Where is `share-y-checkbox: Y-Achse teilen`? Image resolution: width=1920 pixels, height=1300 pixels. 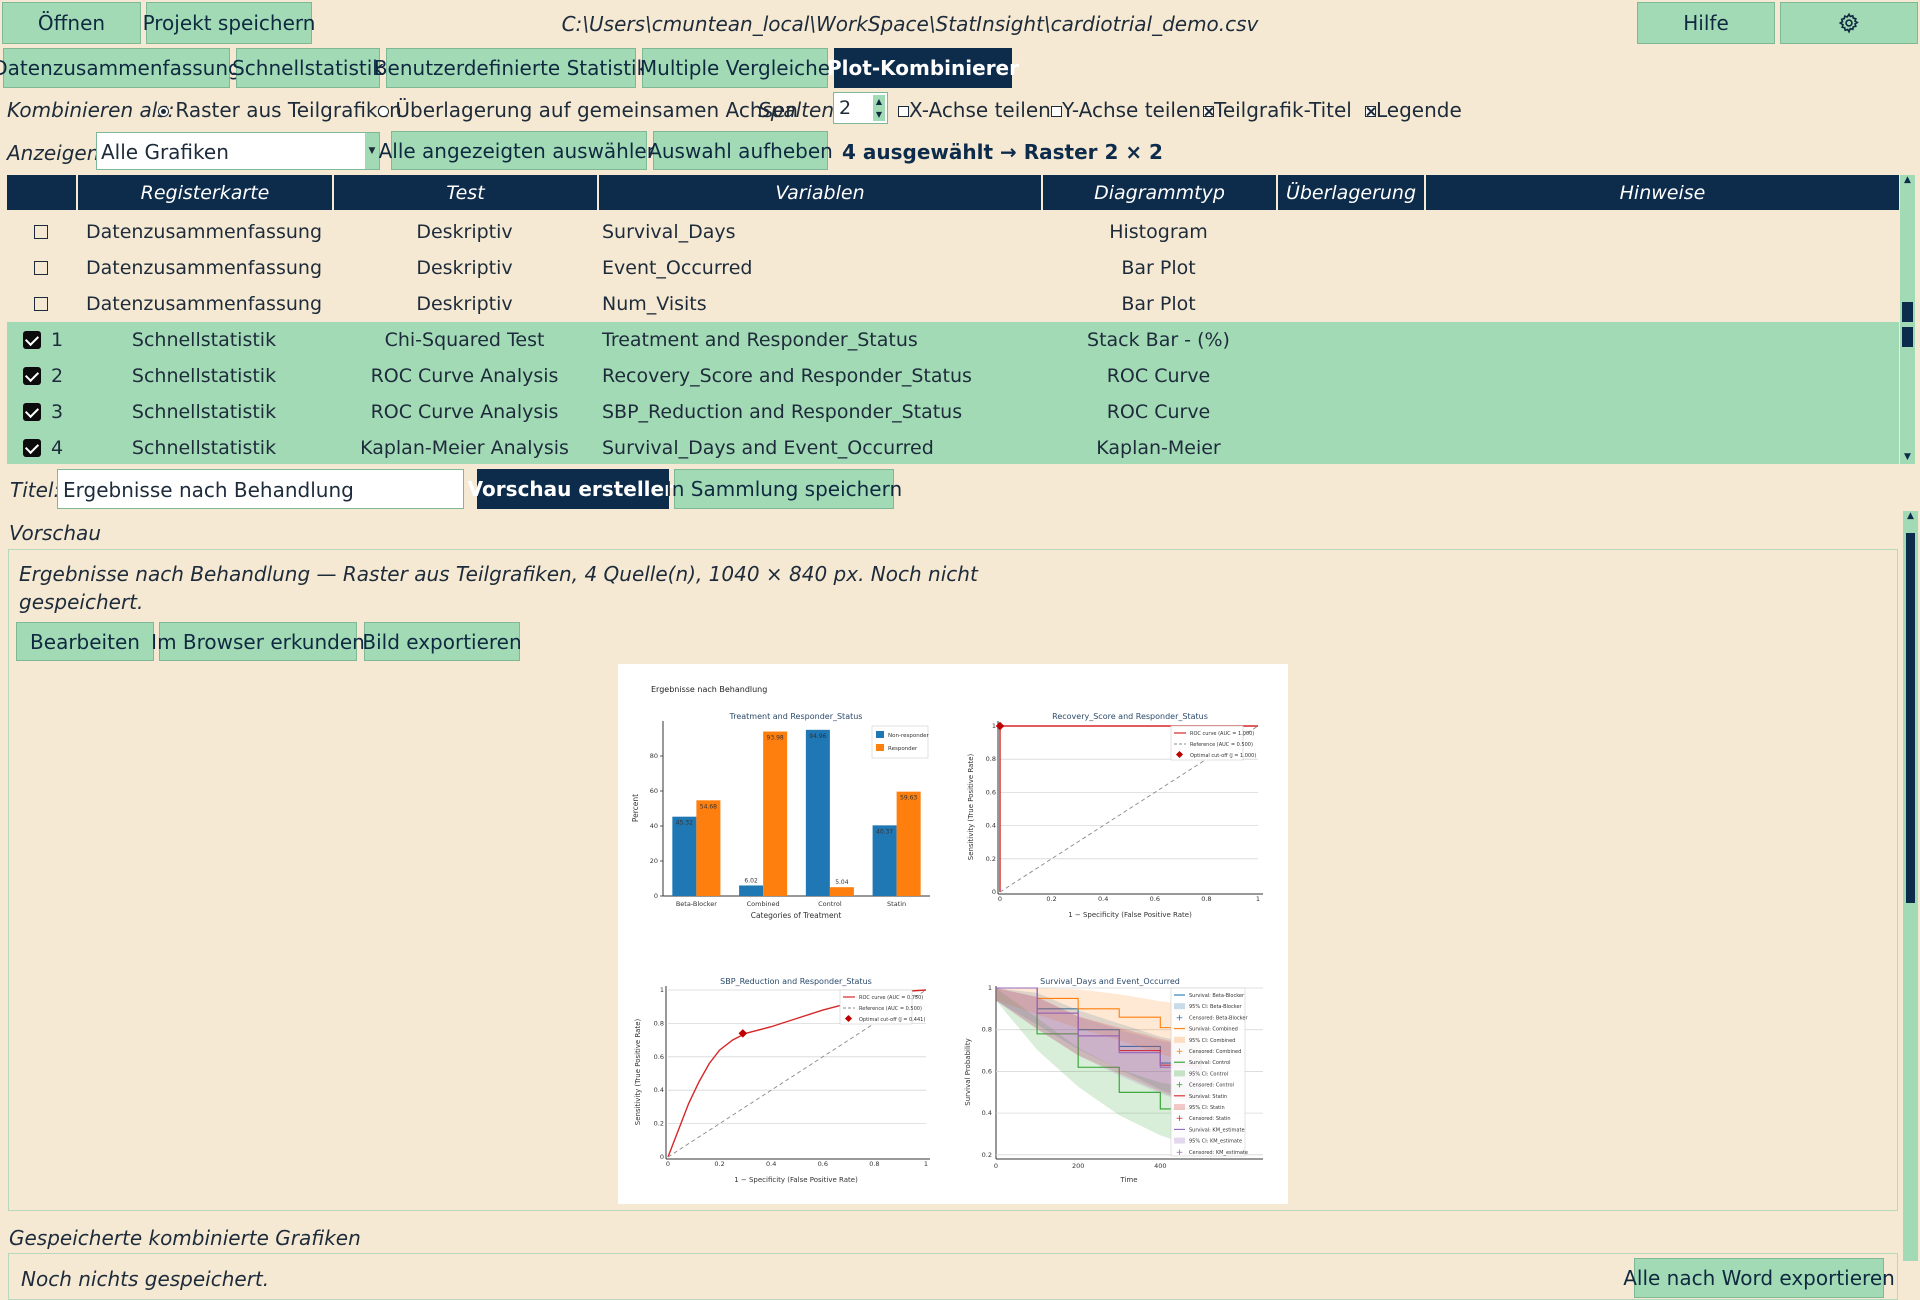
share-y-checkbox: Y-Achse teilen is located at coordinates (1126, 110).